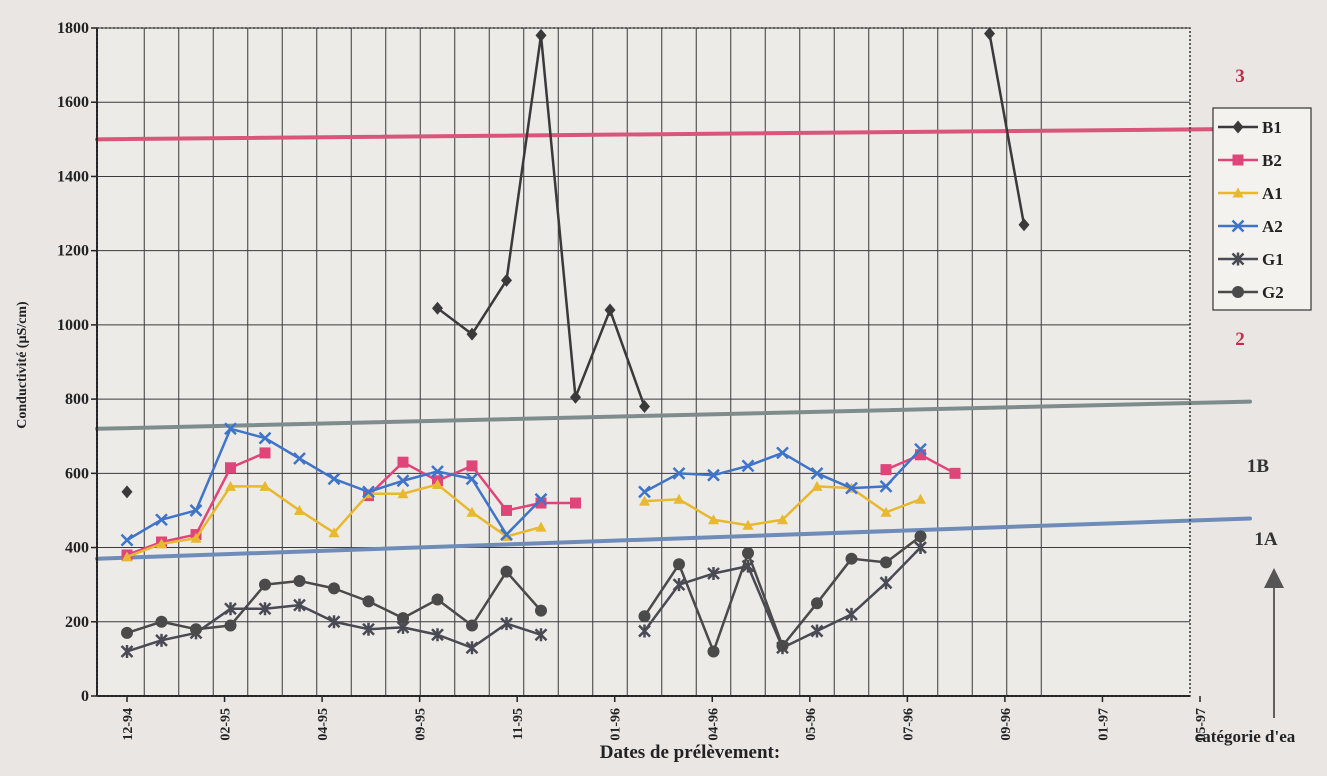 The width and height of the screenshot is (1327, 776). What do you see at coordinates (1272, 226) in the screenshot?
I see `legend-label-A2: A2` at bounding box center [1272, 226].